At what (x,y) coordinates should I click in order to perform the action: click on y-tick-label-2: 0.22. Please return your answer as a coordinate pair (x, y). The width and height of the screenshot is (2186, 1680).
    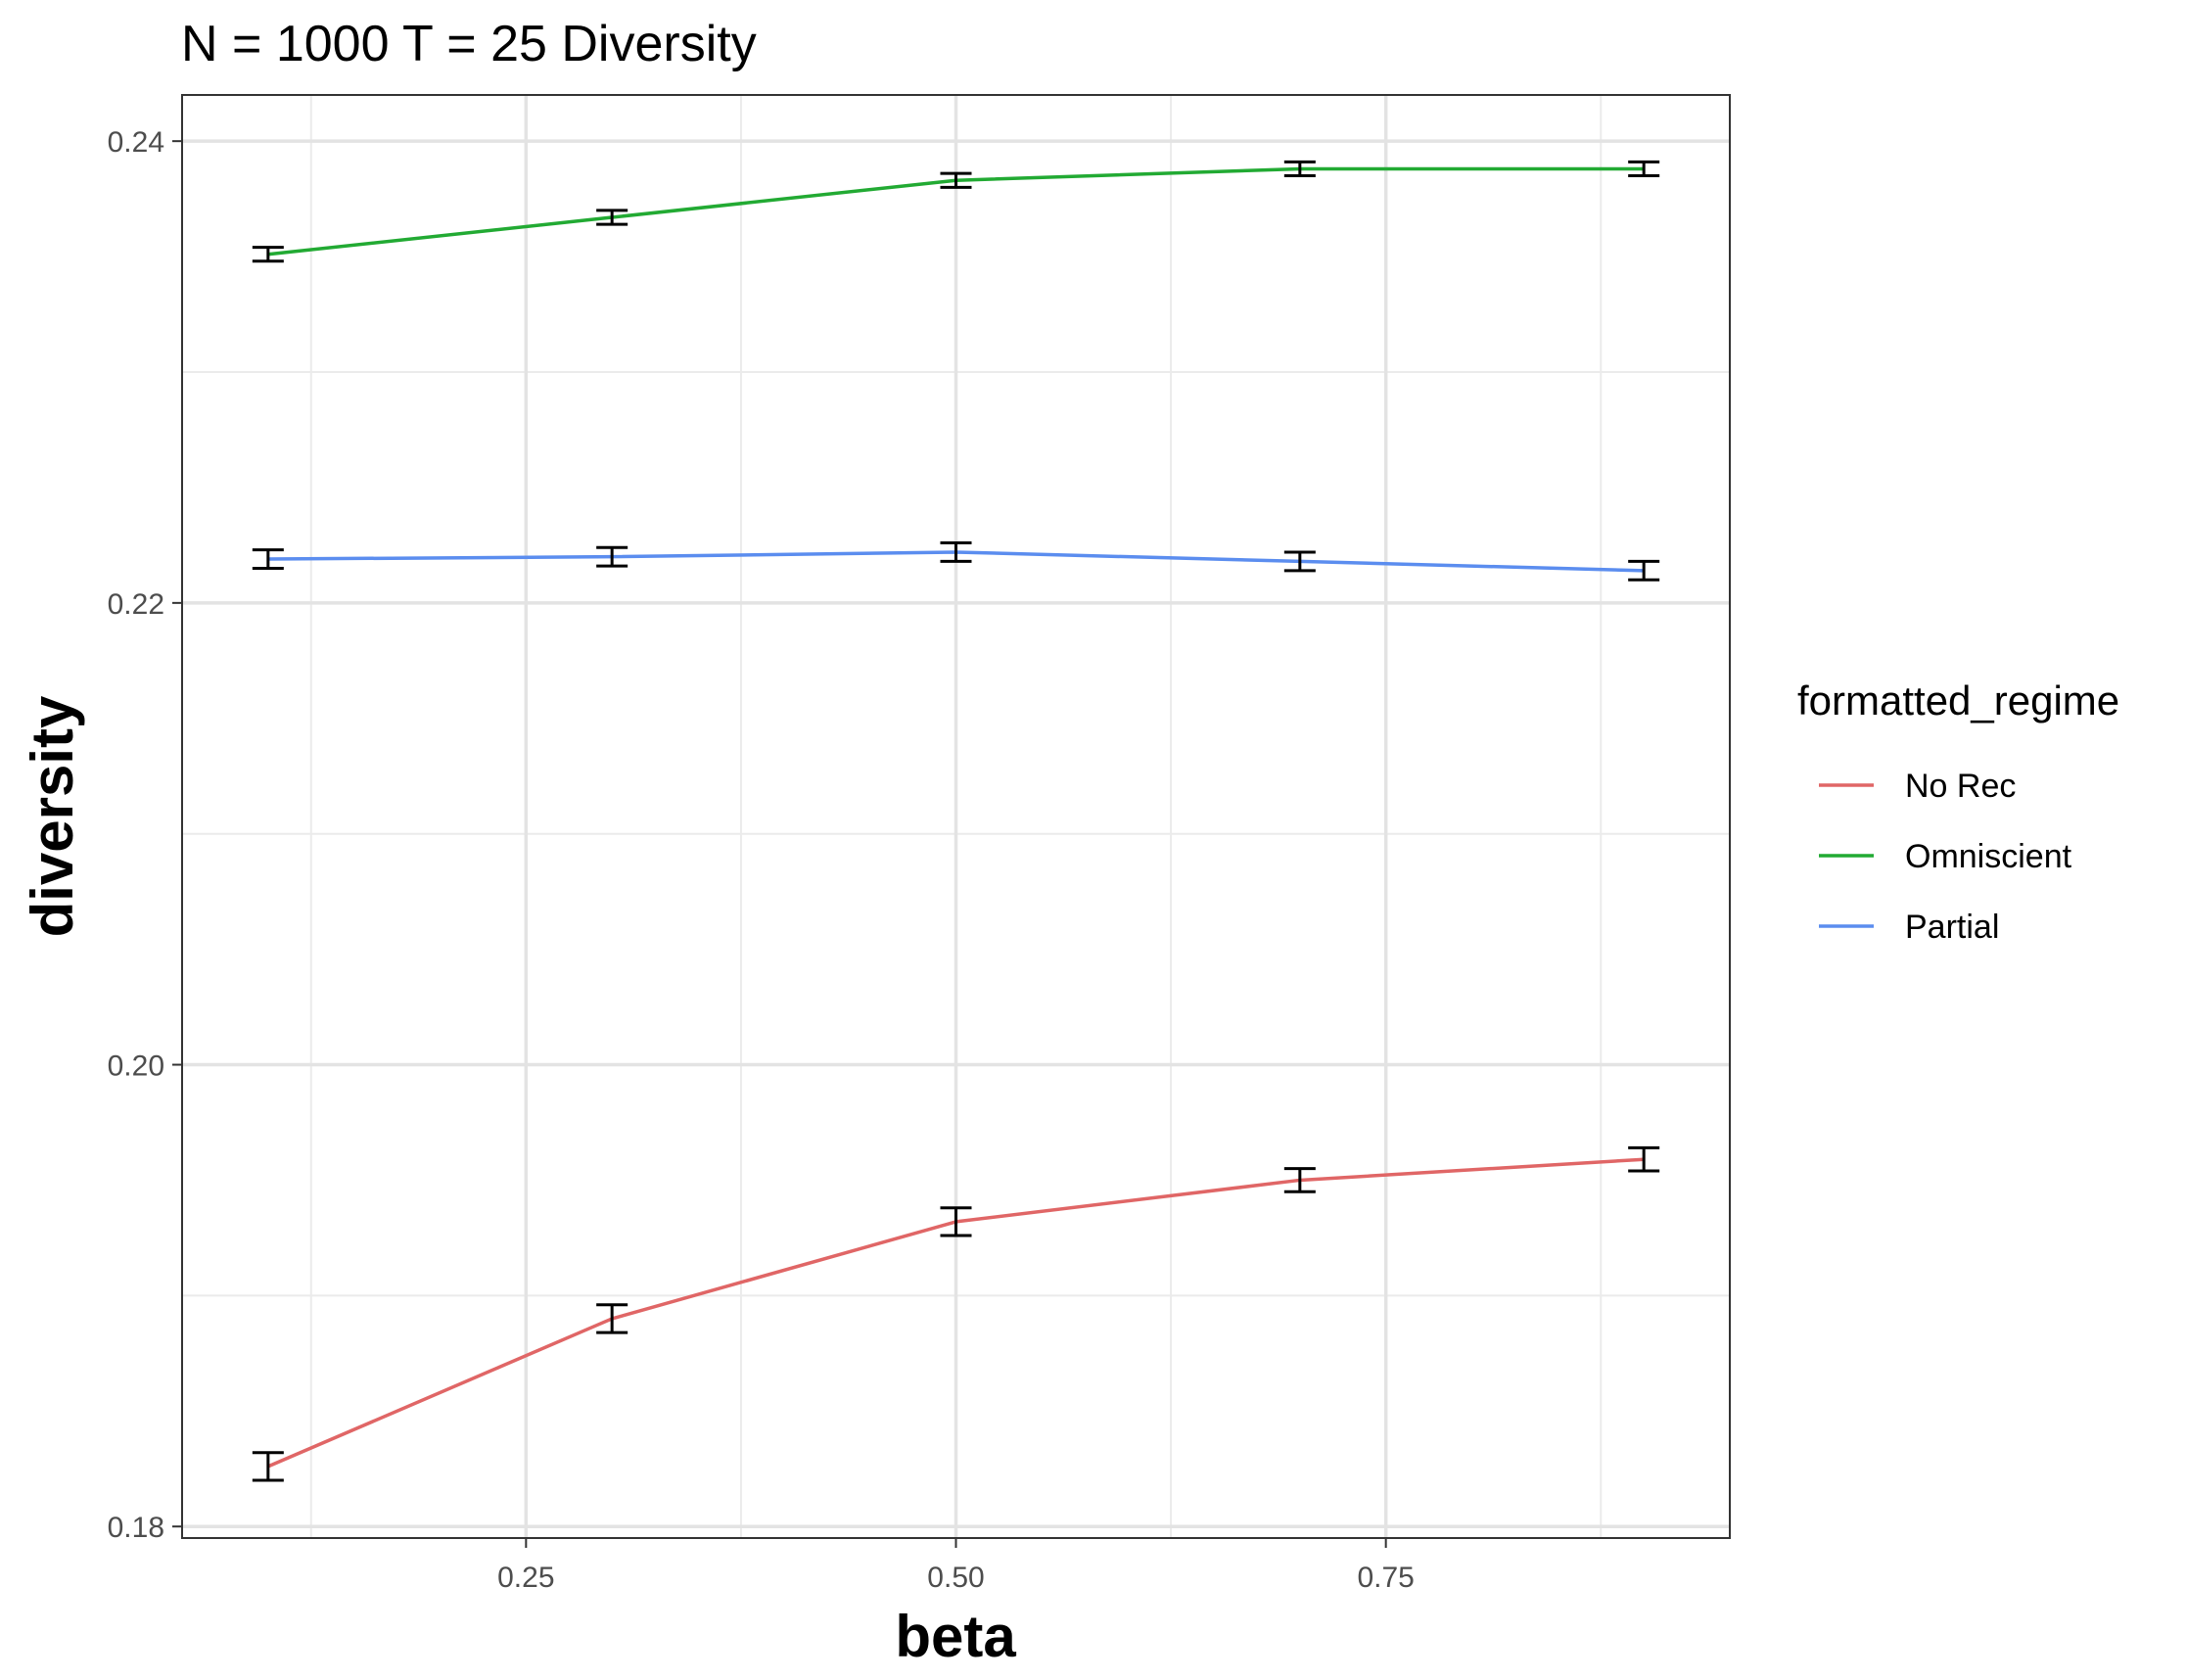
    Looking at the image, I should click on (136, 604).